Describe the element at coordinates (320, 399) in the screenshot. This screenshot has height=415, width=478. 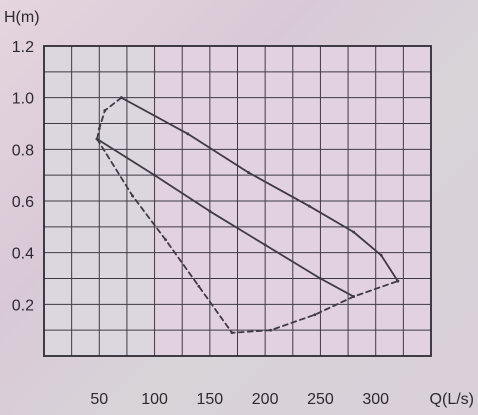
I see `x-tick-label-250: 250` at that location.